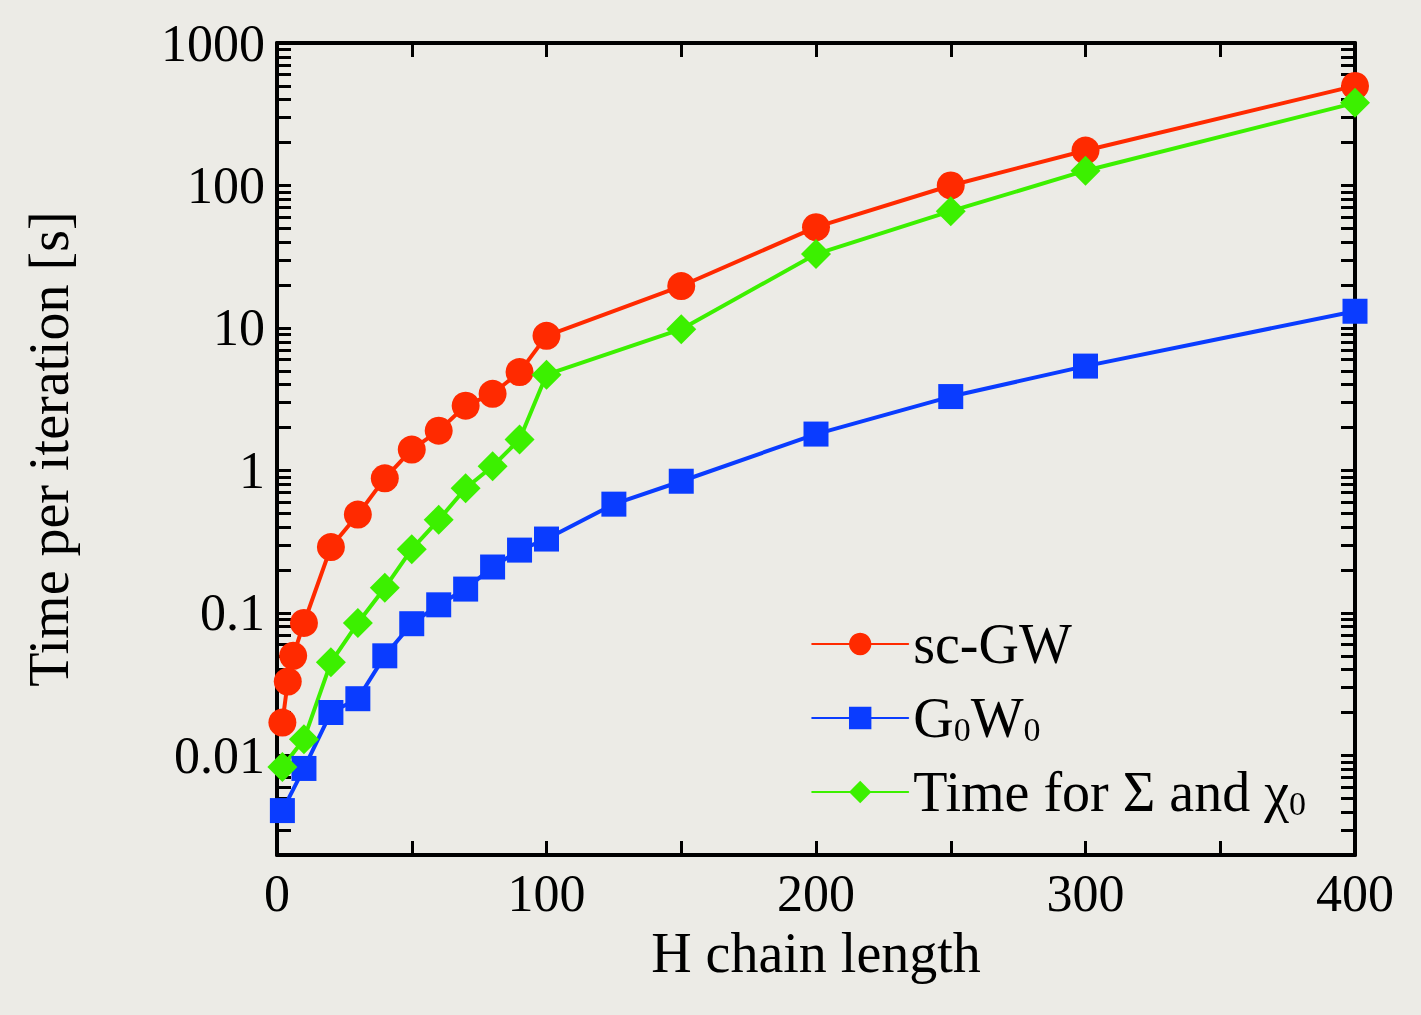 The width and height of the screenshot is (1421, 1015). I want to click on x-tick-label: 300, so click(1085, 893).